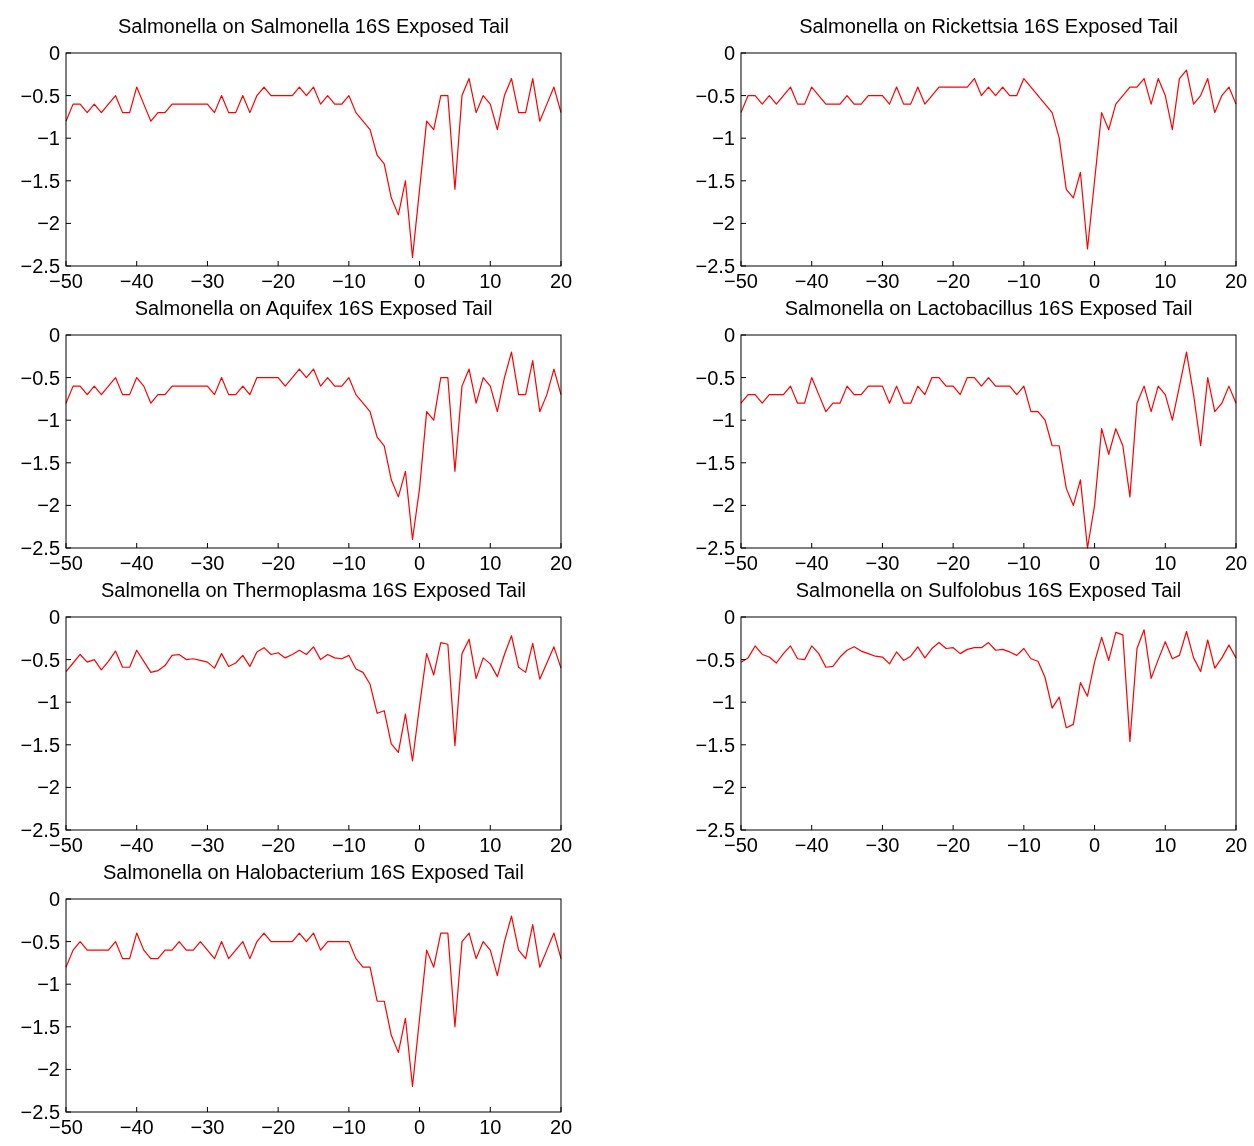  Describe the element at coordinates (988, 590) in the screenshot. I see `chart-title: Salmonella on Sulfolobus 16S Exposed Tail` at that location.